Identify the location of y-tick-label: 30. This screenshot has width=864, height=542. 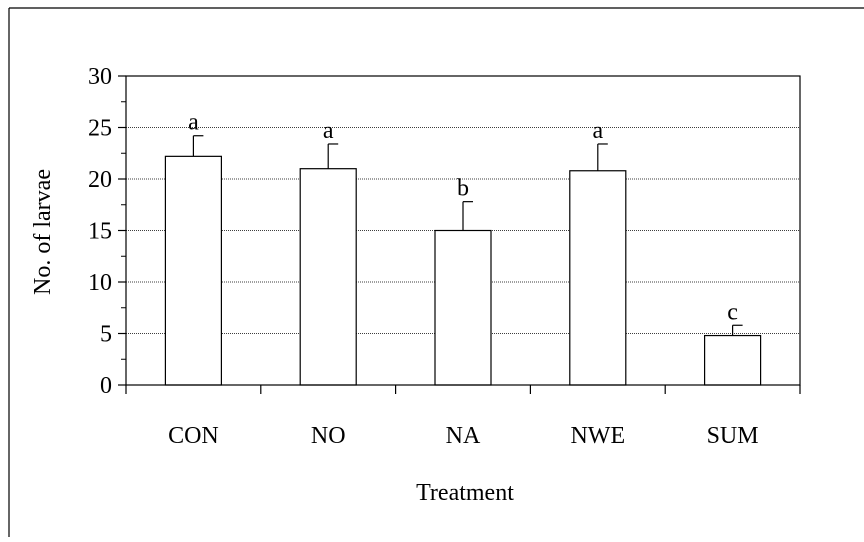
(100, 77).